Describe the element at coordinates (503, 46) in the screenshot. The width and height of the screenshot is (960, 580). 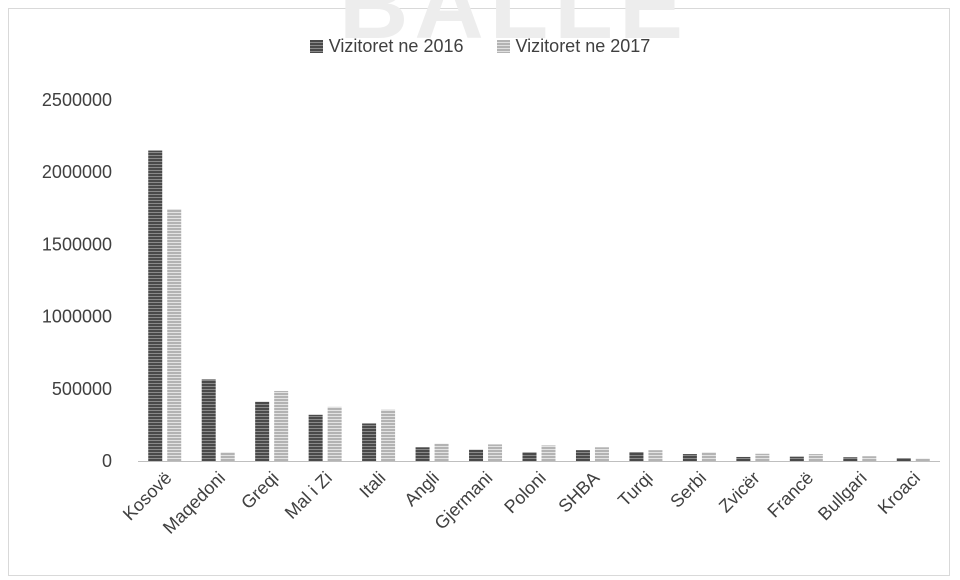
I see `legend-swatch-2017` at that location.